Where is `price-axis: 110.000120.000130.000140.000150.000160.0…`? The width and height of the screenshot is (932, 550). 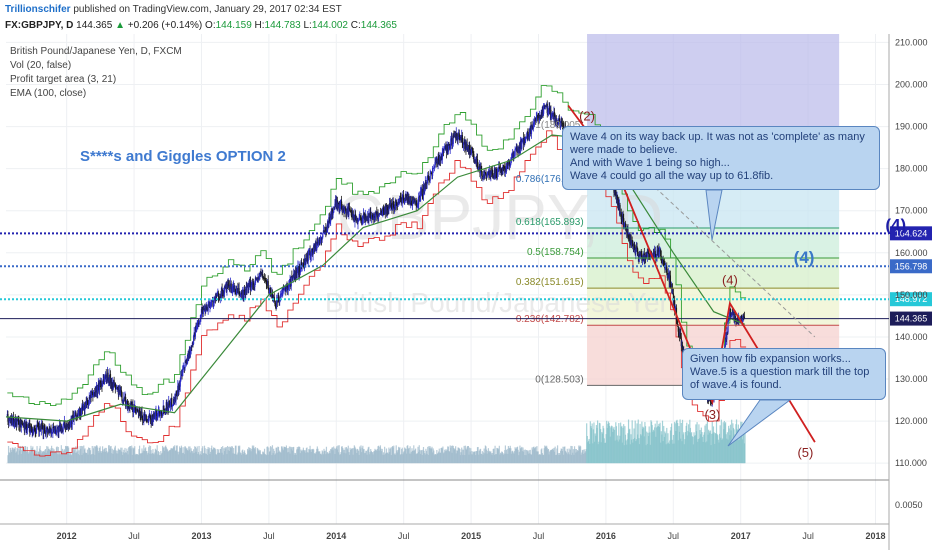
price-axis: 110.000120.000130.000140.000150.000160.0… is located at coordinates (911, 273).